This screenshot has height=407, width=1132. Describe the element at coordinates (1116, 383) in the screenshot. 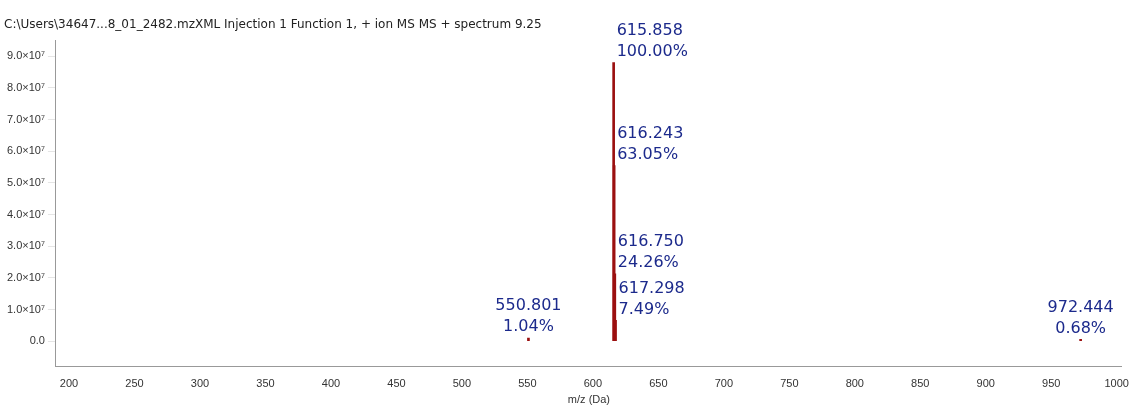

I see `x-tick-label: 1000` at that location.